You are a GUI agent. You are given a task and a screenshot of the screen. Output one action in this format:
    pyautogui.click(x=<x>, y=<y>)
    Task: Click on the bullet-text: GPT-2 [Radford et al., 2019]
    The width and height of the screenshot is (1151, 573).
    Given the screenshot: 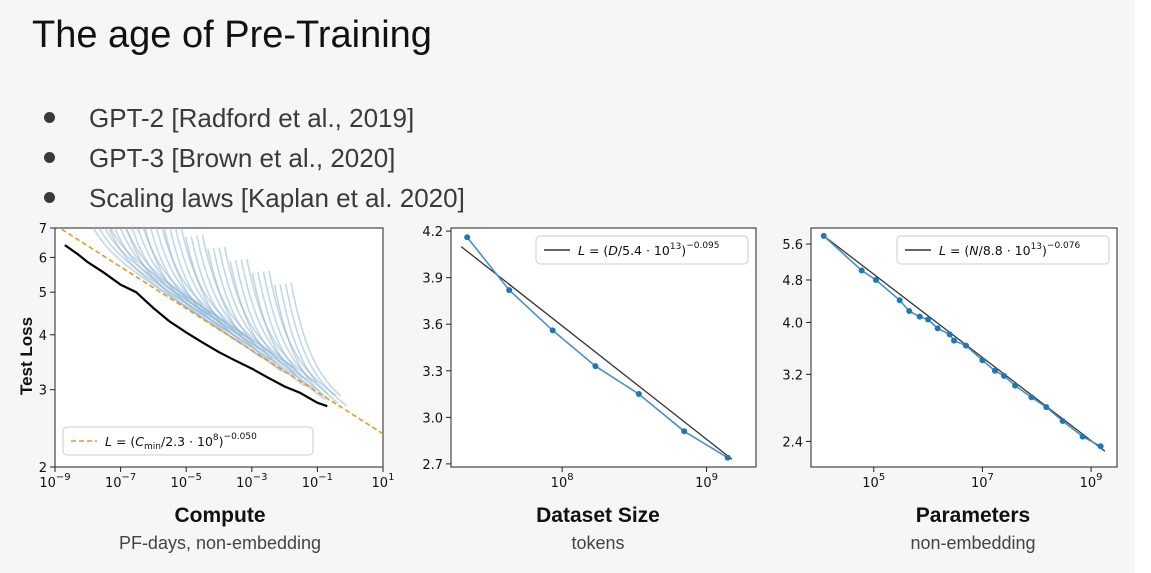 What is the action you would take?
    pyautogui.click(x=252, y=118)
    